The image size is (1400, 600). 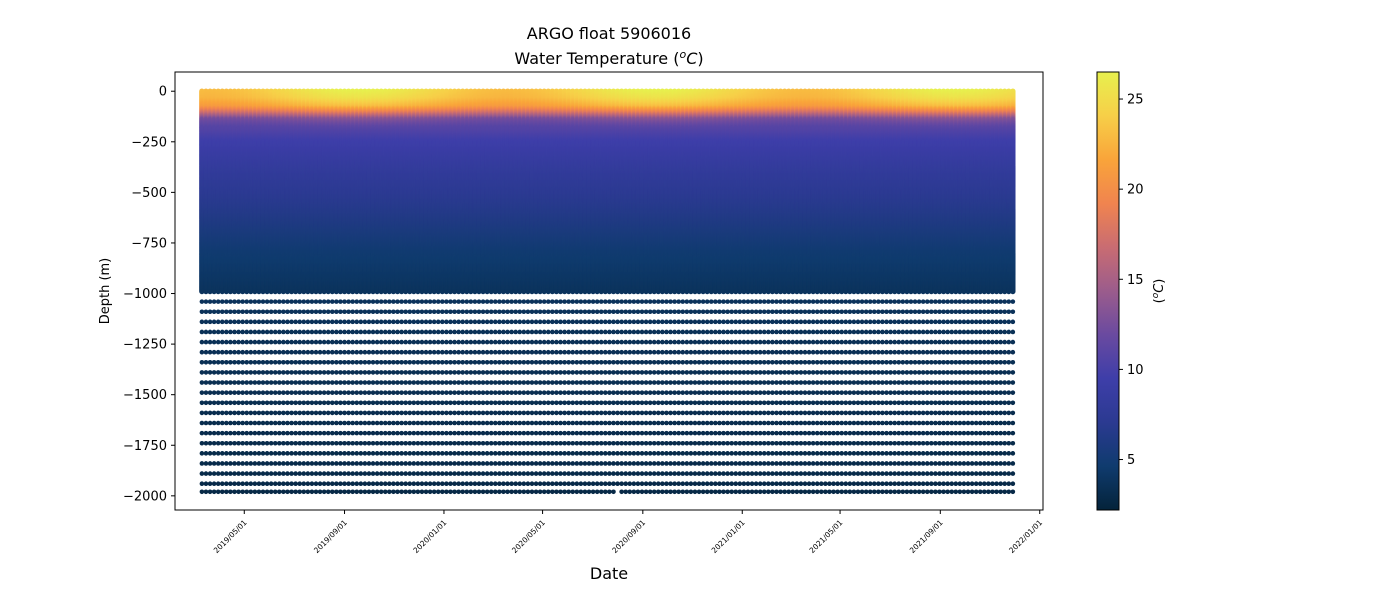 What do you see at coordinates (596, 58) in the screenshot?
I see `subtitle-prefix: Water Temperature (` at bounding box center [596, 58].